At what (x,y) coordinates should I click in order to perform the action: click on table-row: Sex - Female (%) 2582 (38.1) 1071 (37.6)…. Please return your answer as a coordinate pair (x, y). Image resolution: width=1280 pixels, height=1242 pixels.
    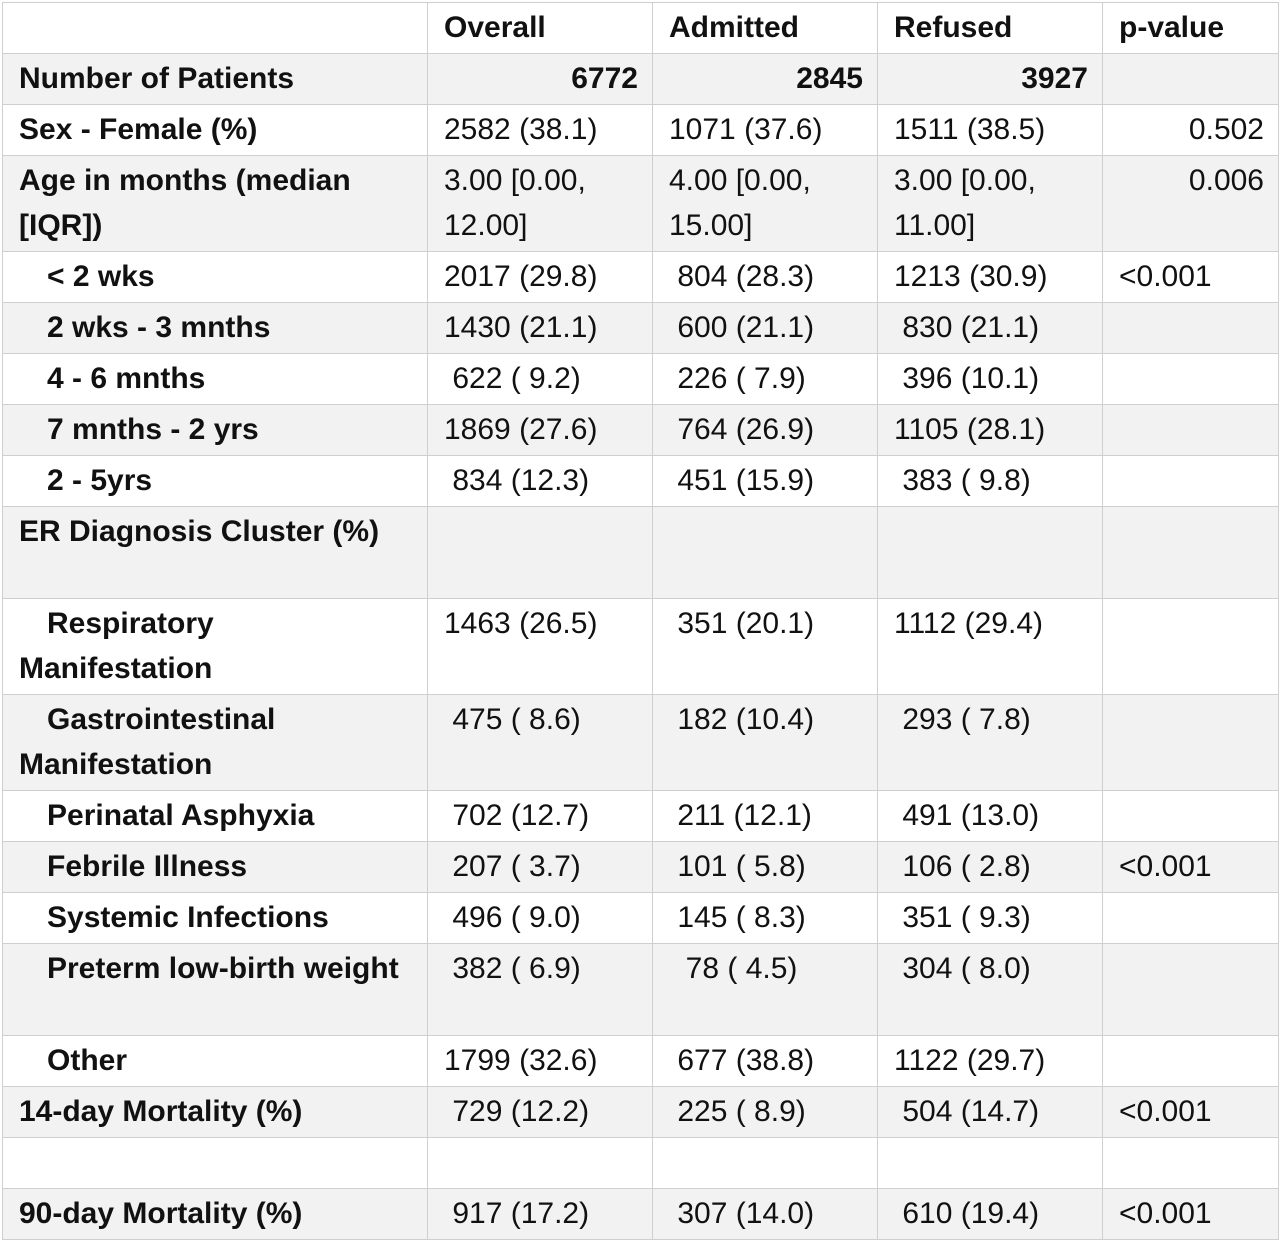
    Looking at the image, I should click on (640, 130).